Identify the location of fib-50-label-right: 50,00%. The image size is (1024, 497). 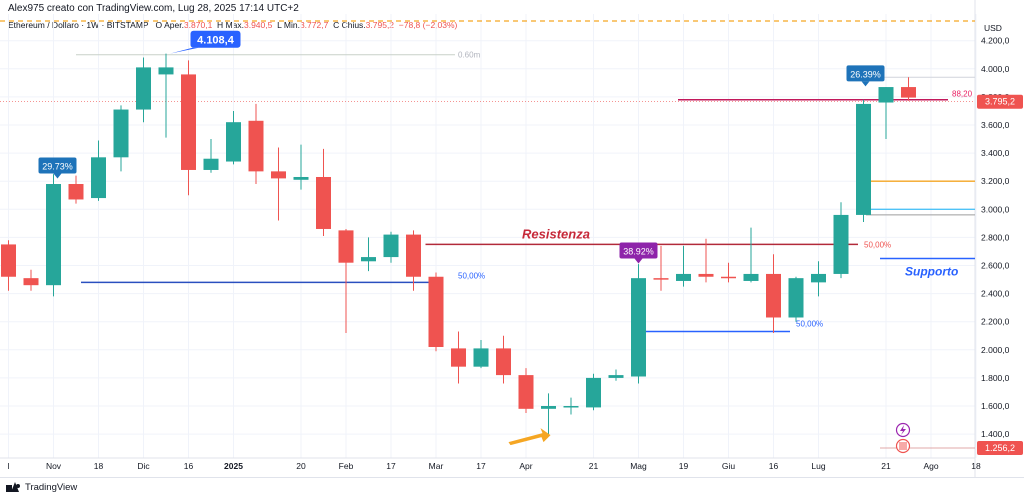
(877, 244).